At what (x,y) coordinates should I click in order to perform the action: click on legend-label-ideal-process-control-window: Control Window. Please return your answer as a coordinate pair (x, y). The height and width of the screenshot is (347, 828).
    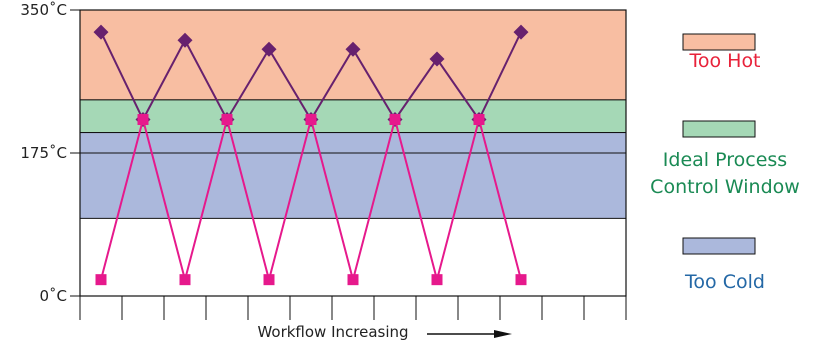
    Looking at the image, I should click on (725, 187).